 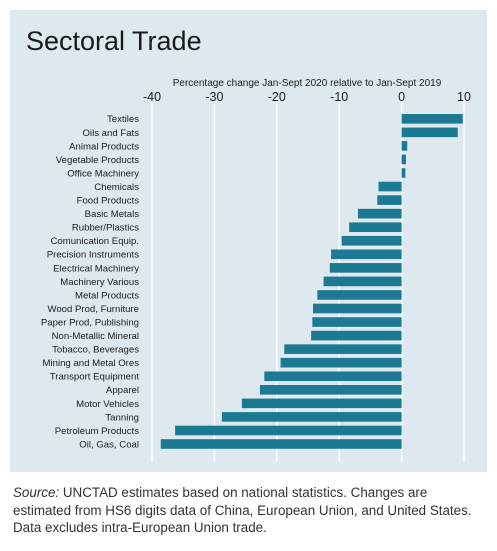 What do you see at coordinates (93, 255) in the screenshot?
I see `category-label: Precision Instruments` at bounding box center [93, 255].